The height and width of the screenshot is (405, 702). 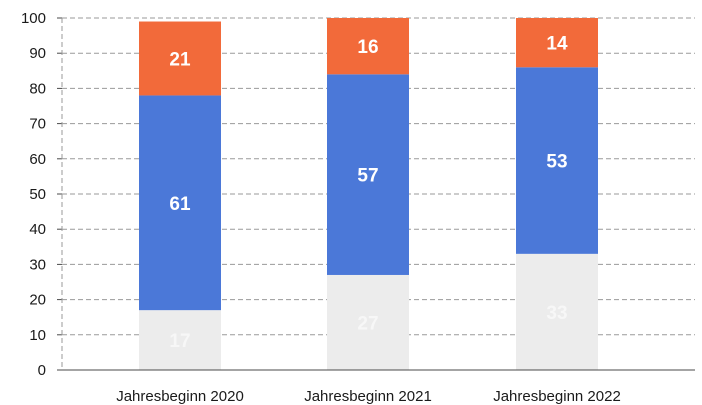 I want to click on y-tick-label: 60, so click(x=37, y=159).